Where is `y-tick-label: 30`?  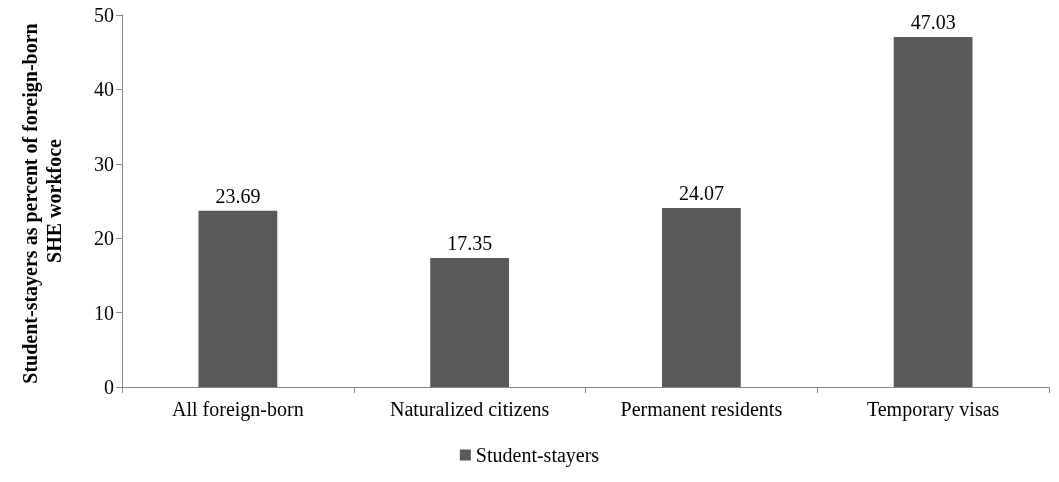
y-tick-label: 30 is located at coordinates (104, 163).